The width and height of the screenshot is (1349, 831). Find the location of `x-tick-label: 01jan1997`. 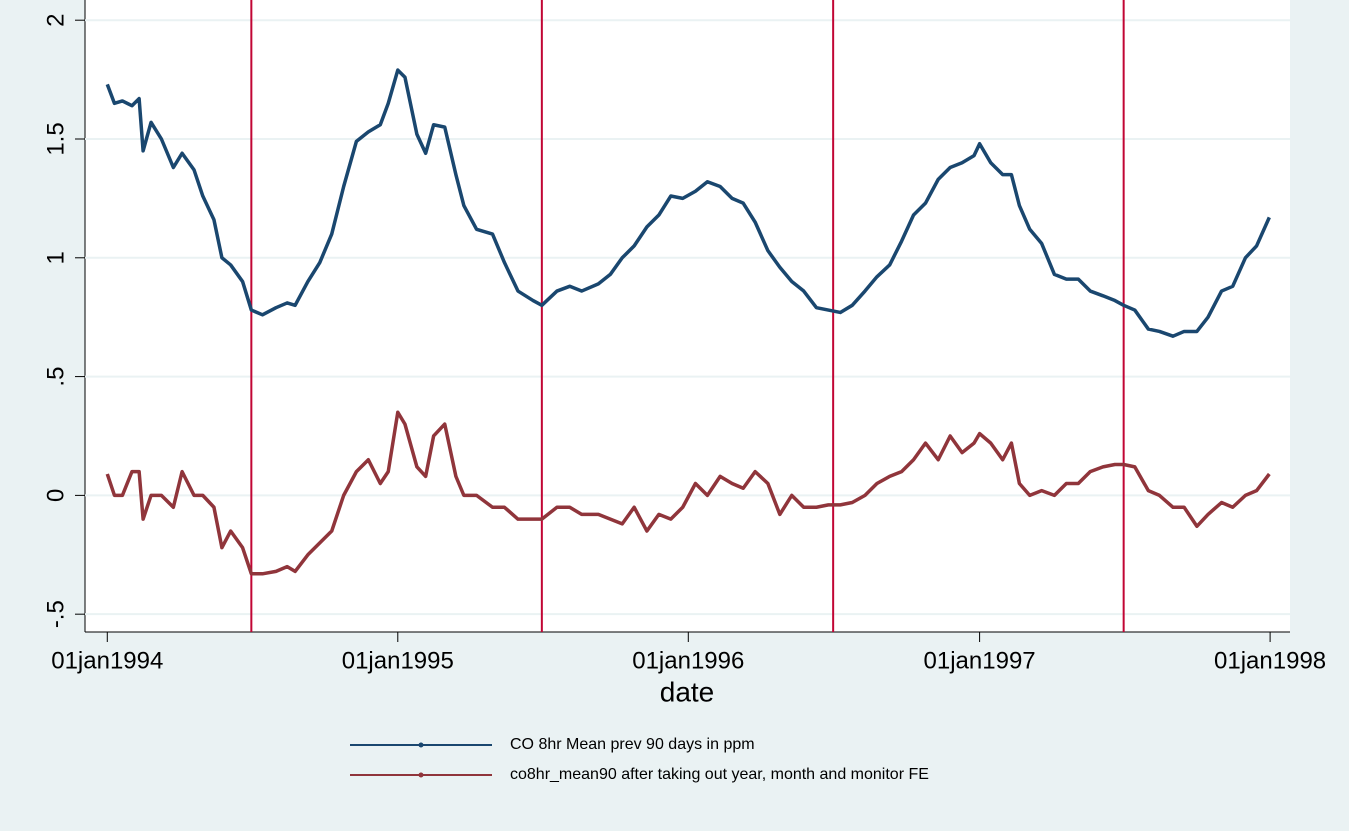

x-tick-label: 01jan1997 is located at coordinates (980, 660).